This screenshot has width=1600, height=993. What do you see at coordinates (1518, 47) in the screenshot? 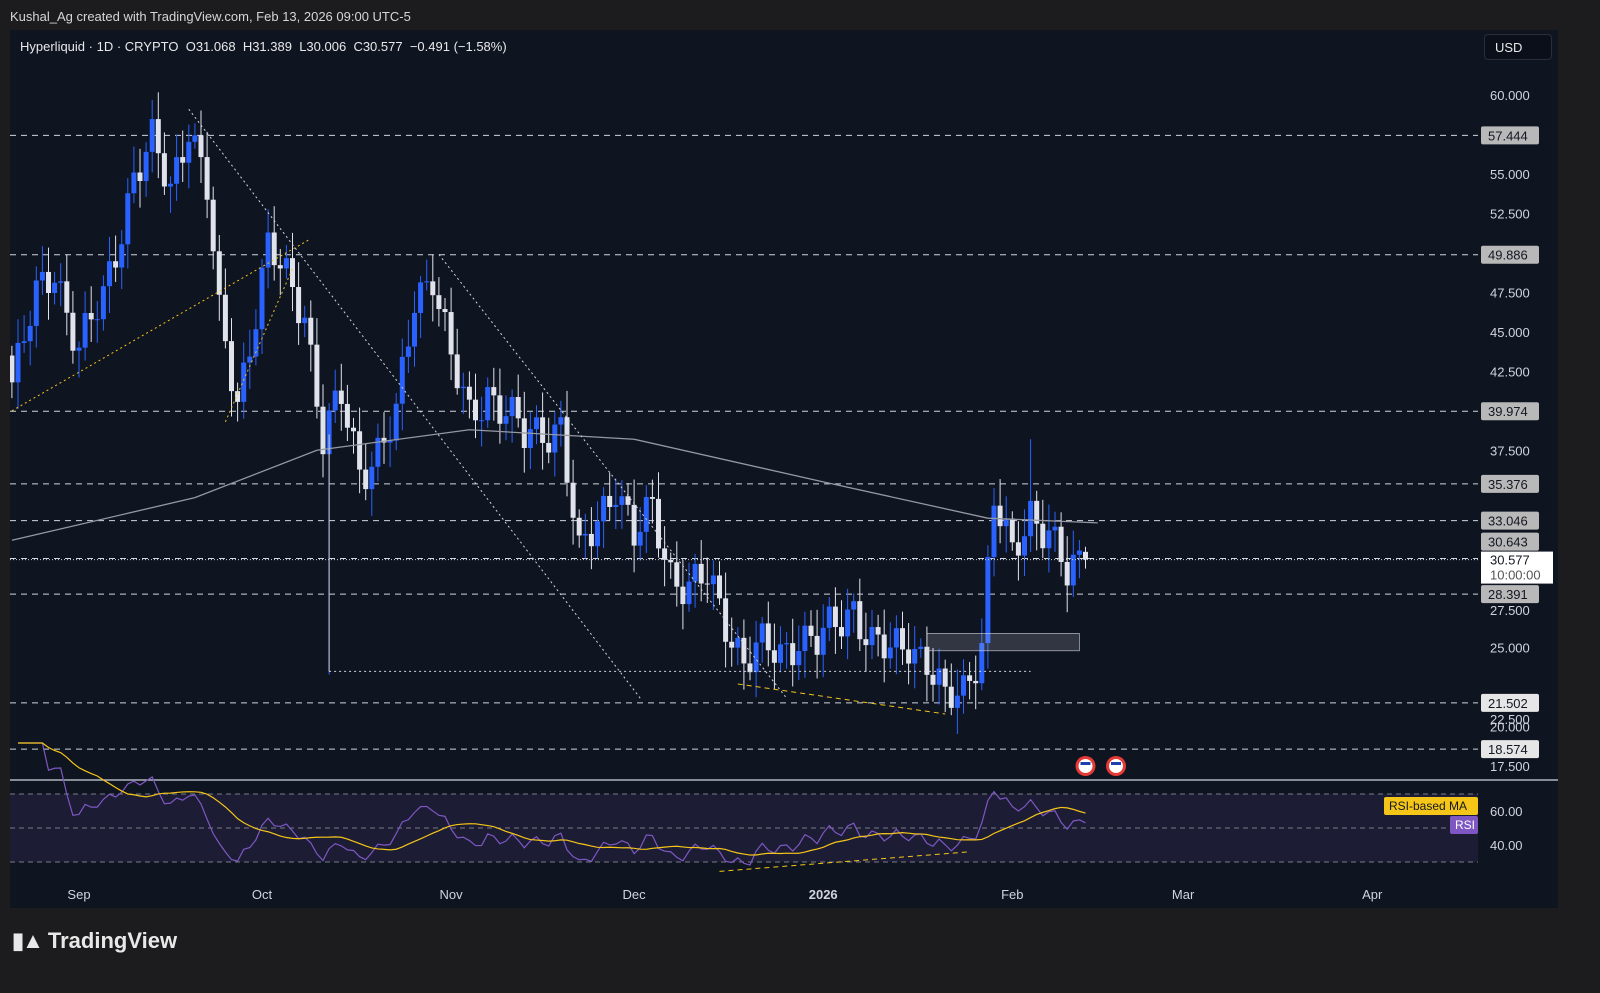
I see `currency-button: USD` at bounding box center [1518, 47].